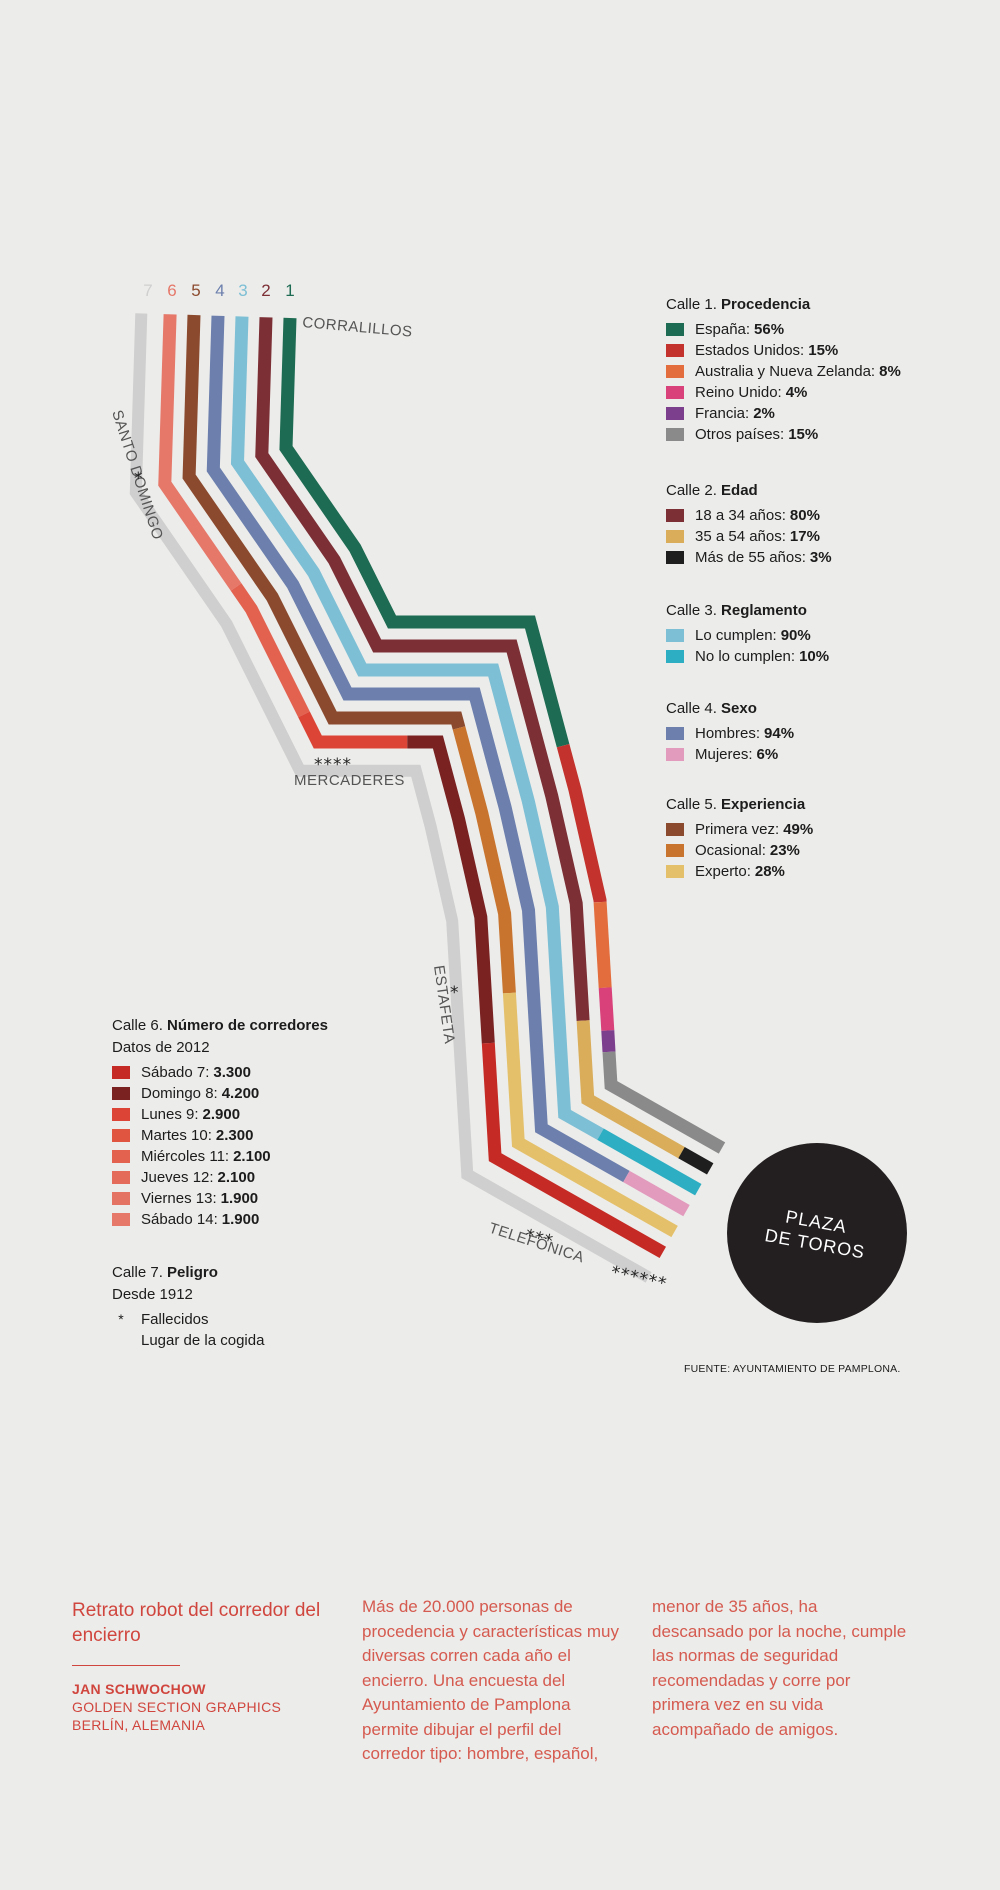  What do you see at coordinates (817, 1233) in the screenshot?
I see `plaza-circle` at bounding box center [817, 1233].